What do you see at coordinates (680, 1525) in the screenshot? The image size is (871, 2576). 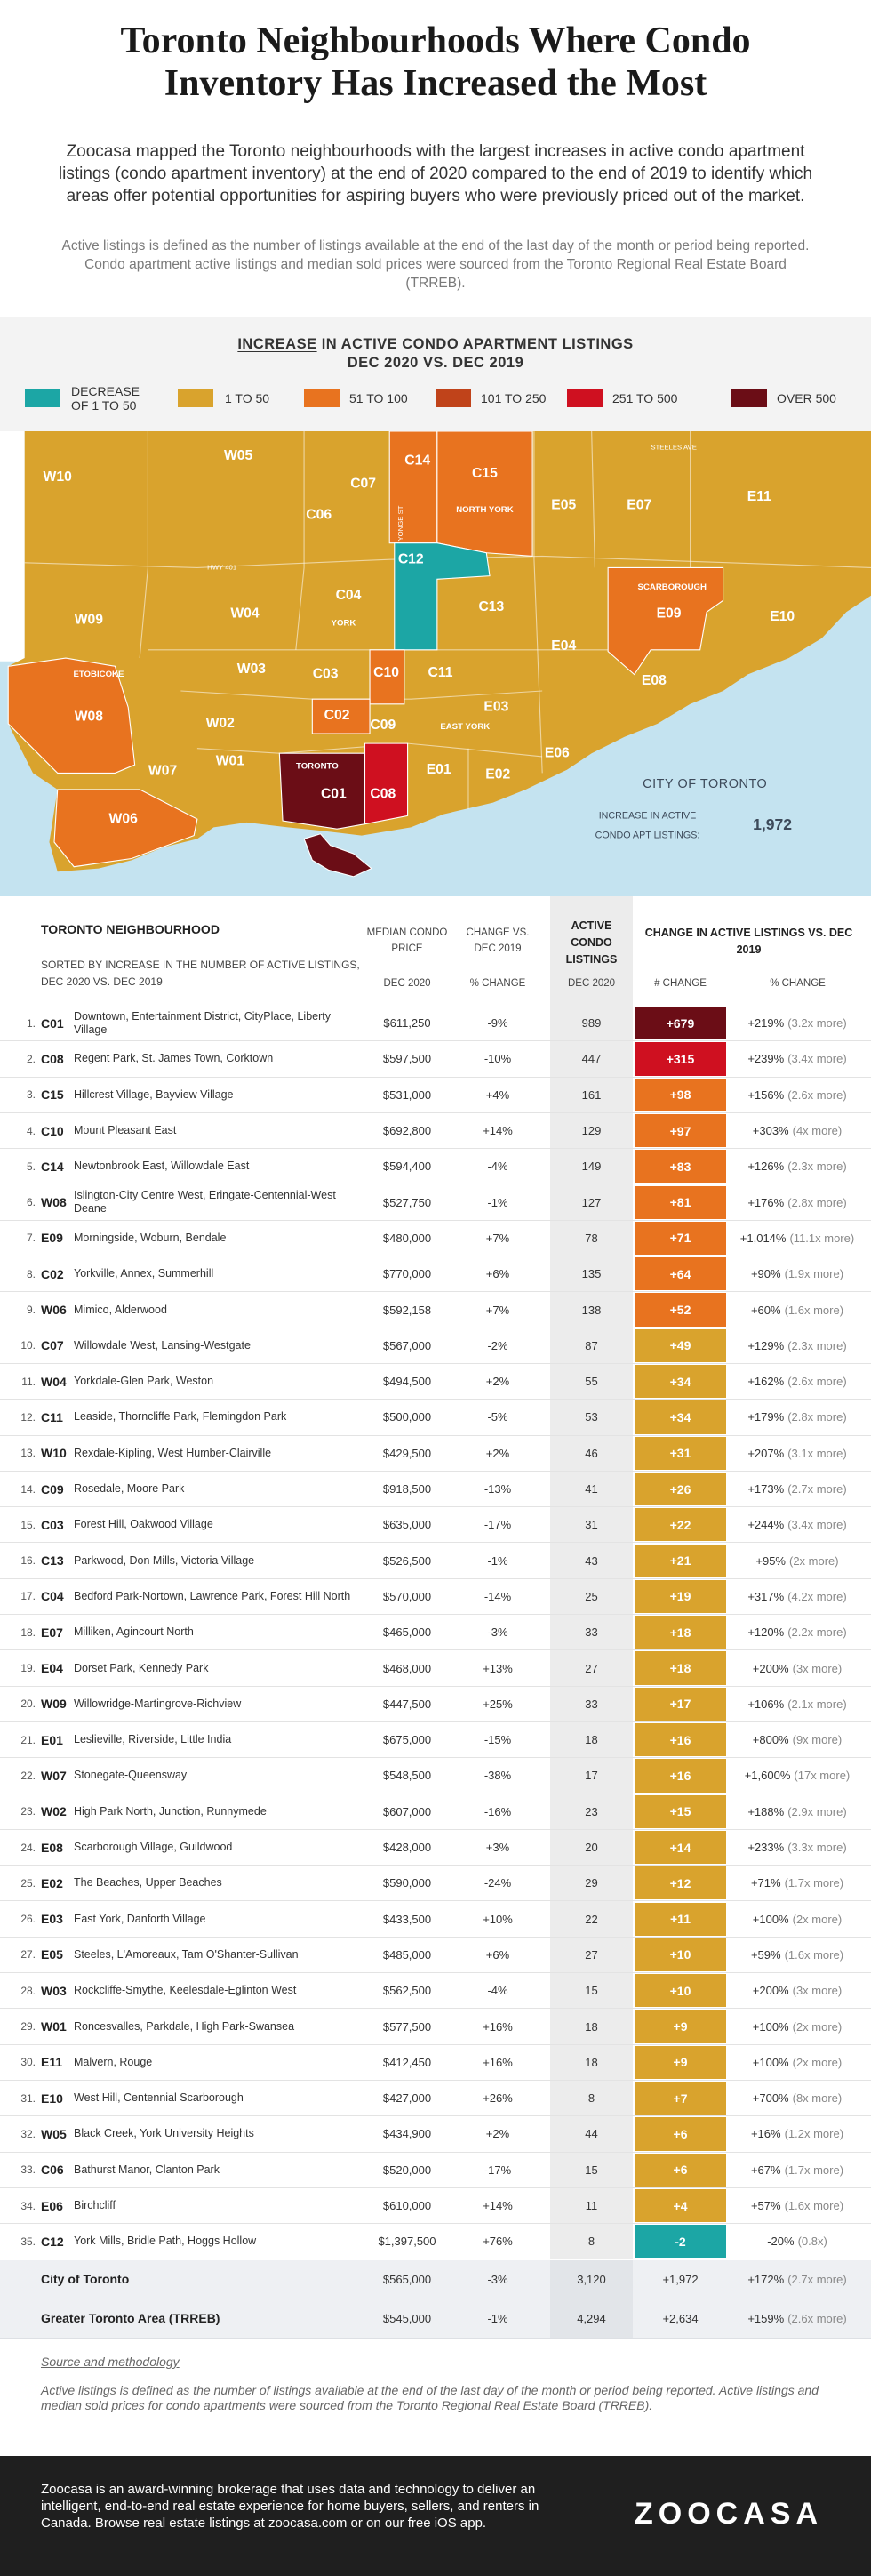 I see `listing-change: +22` at bounding box center [680, 1525].